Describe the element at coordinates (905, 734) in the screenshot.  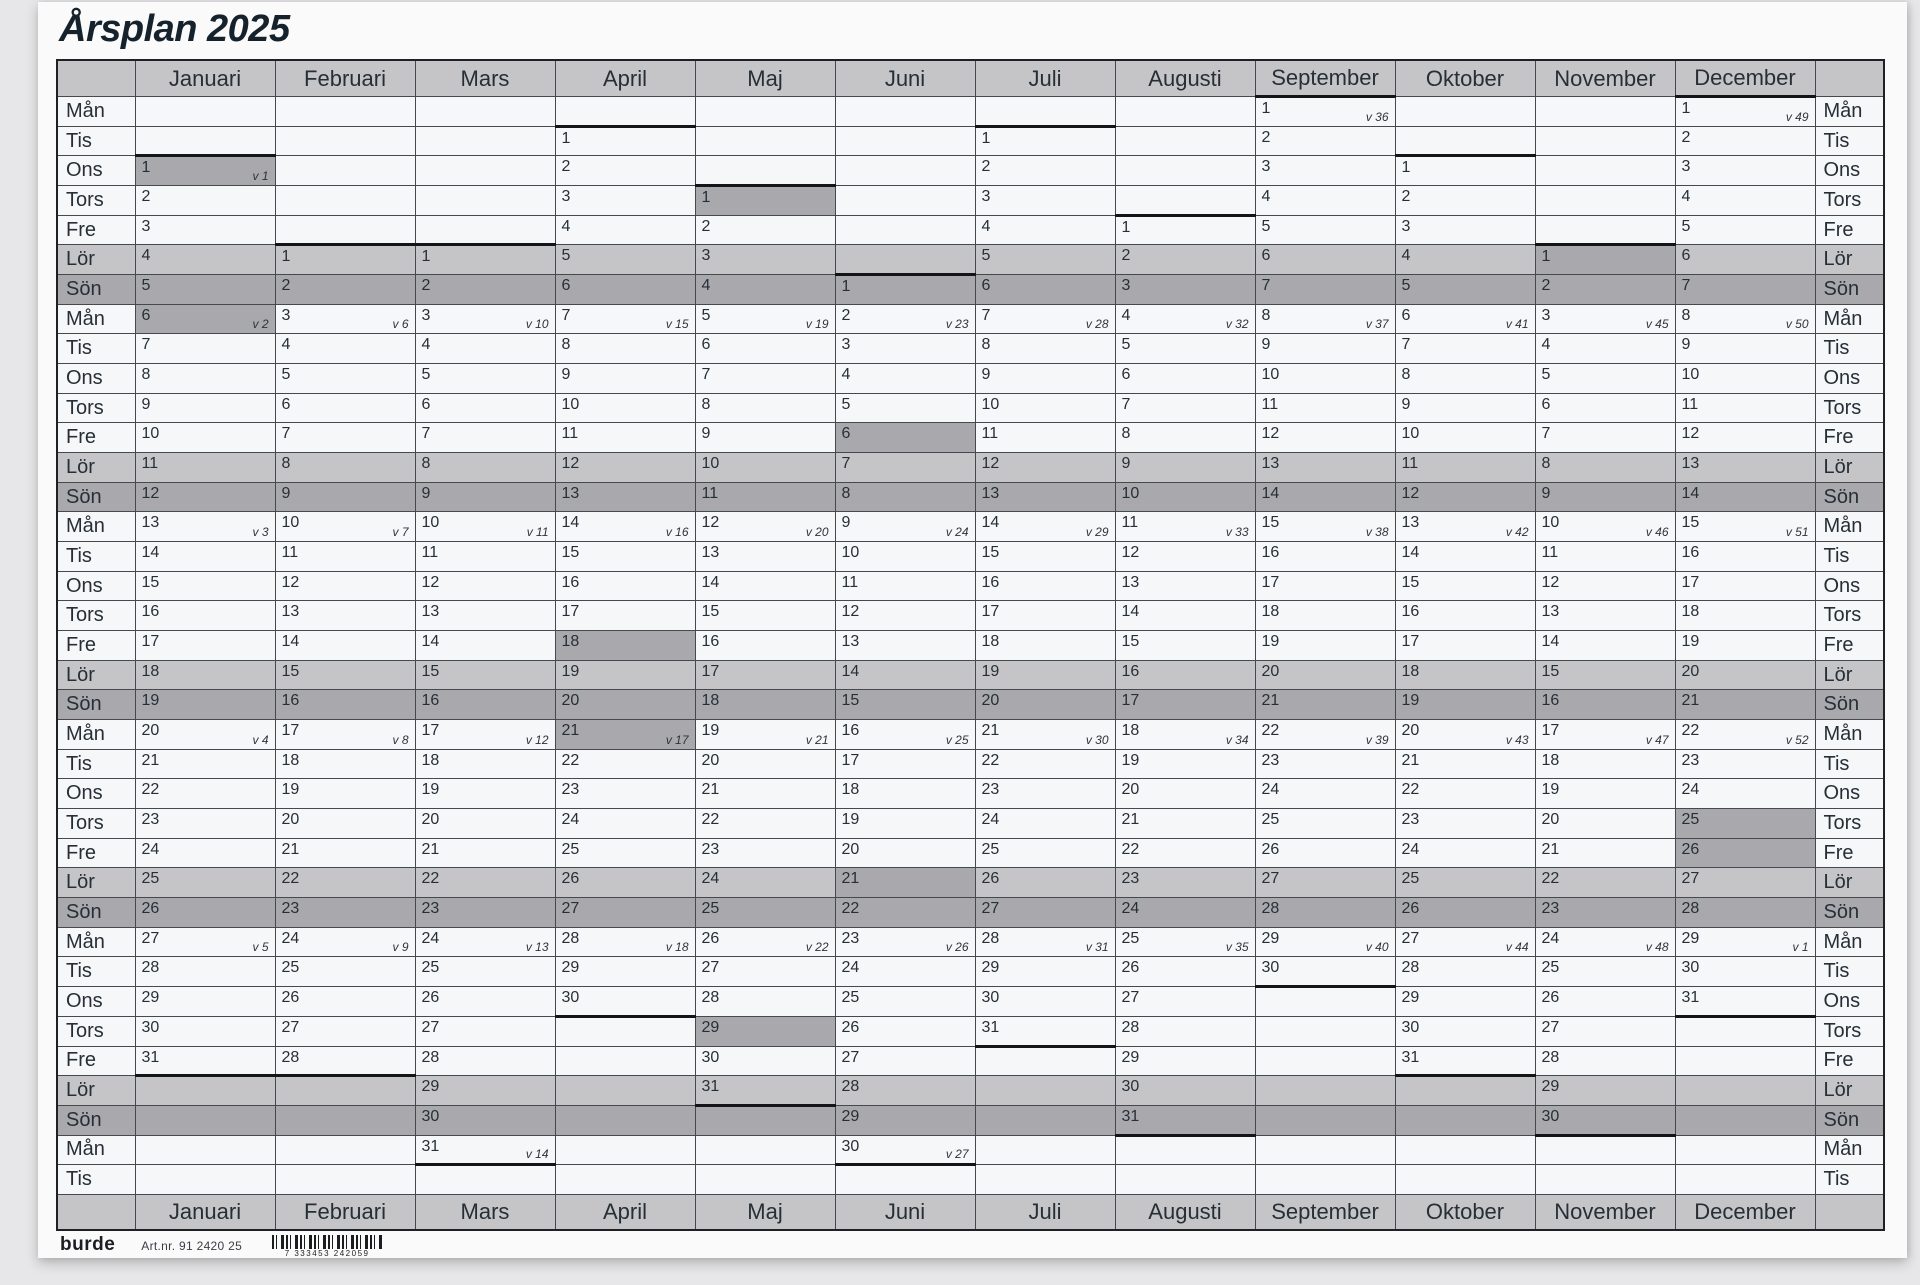
I see `day-cell: 16 v 25` at that location.